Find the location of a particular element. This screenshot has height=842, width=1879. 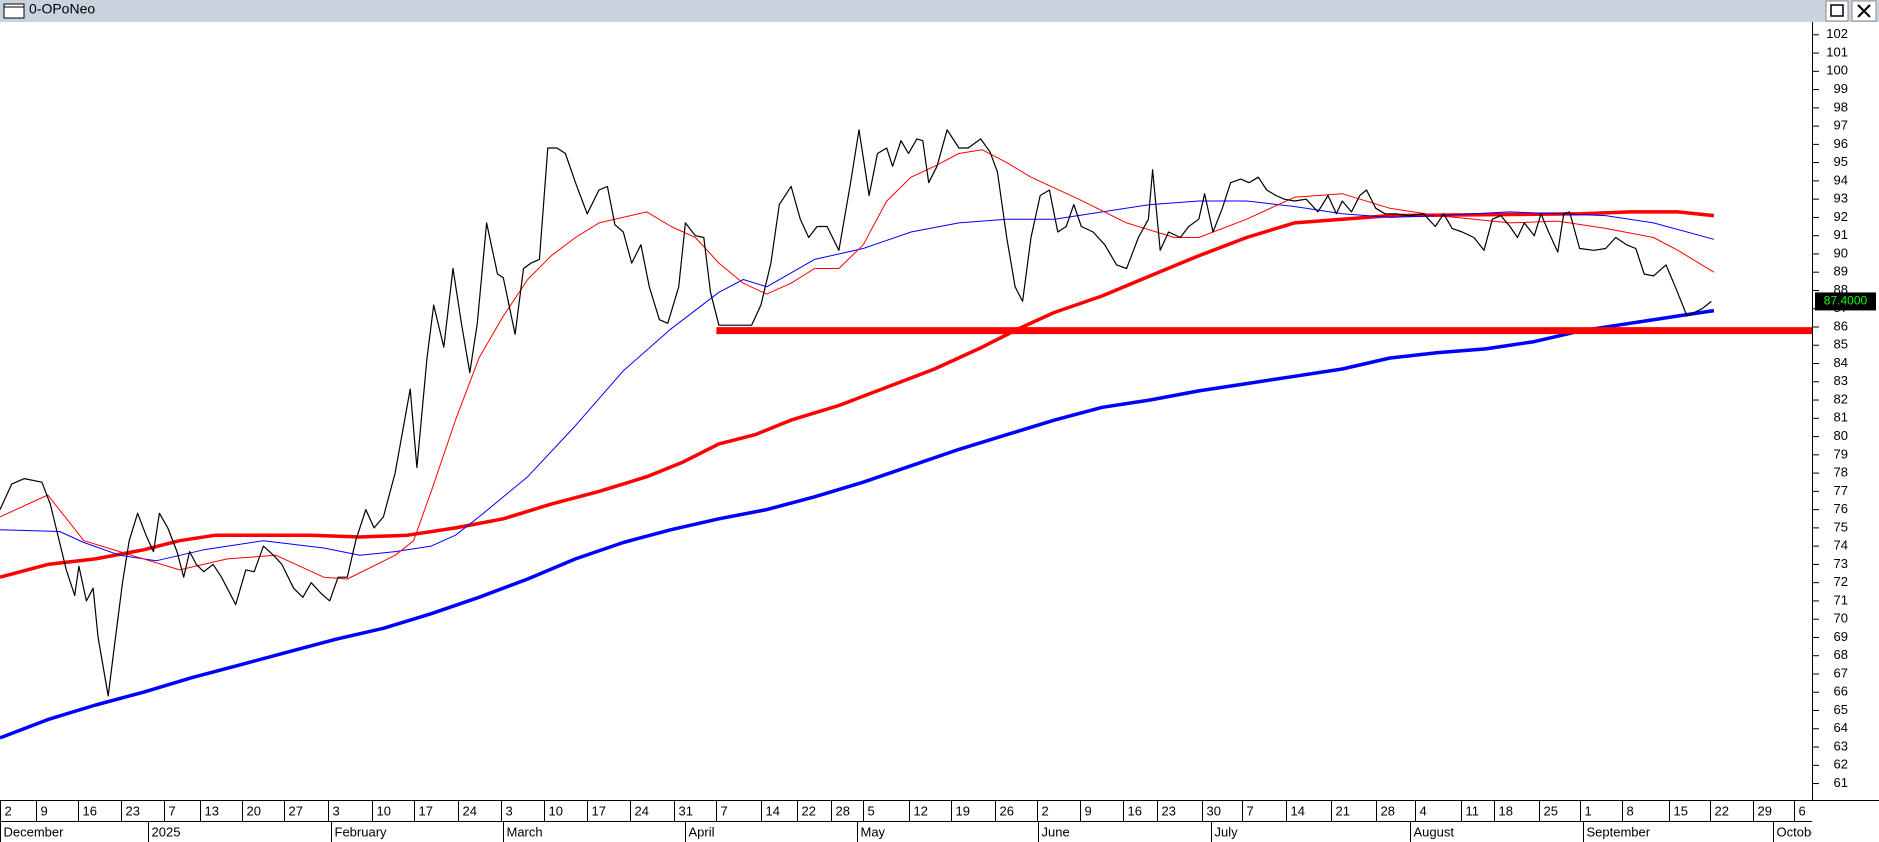

x-tick-label: 30 is located at coordinates (1214, 810).